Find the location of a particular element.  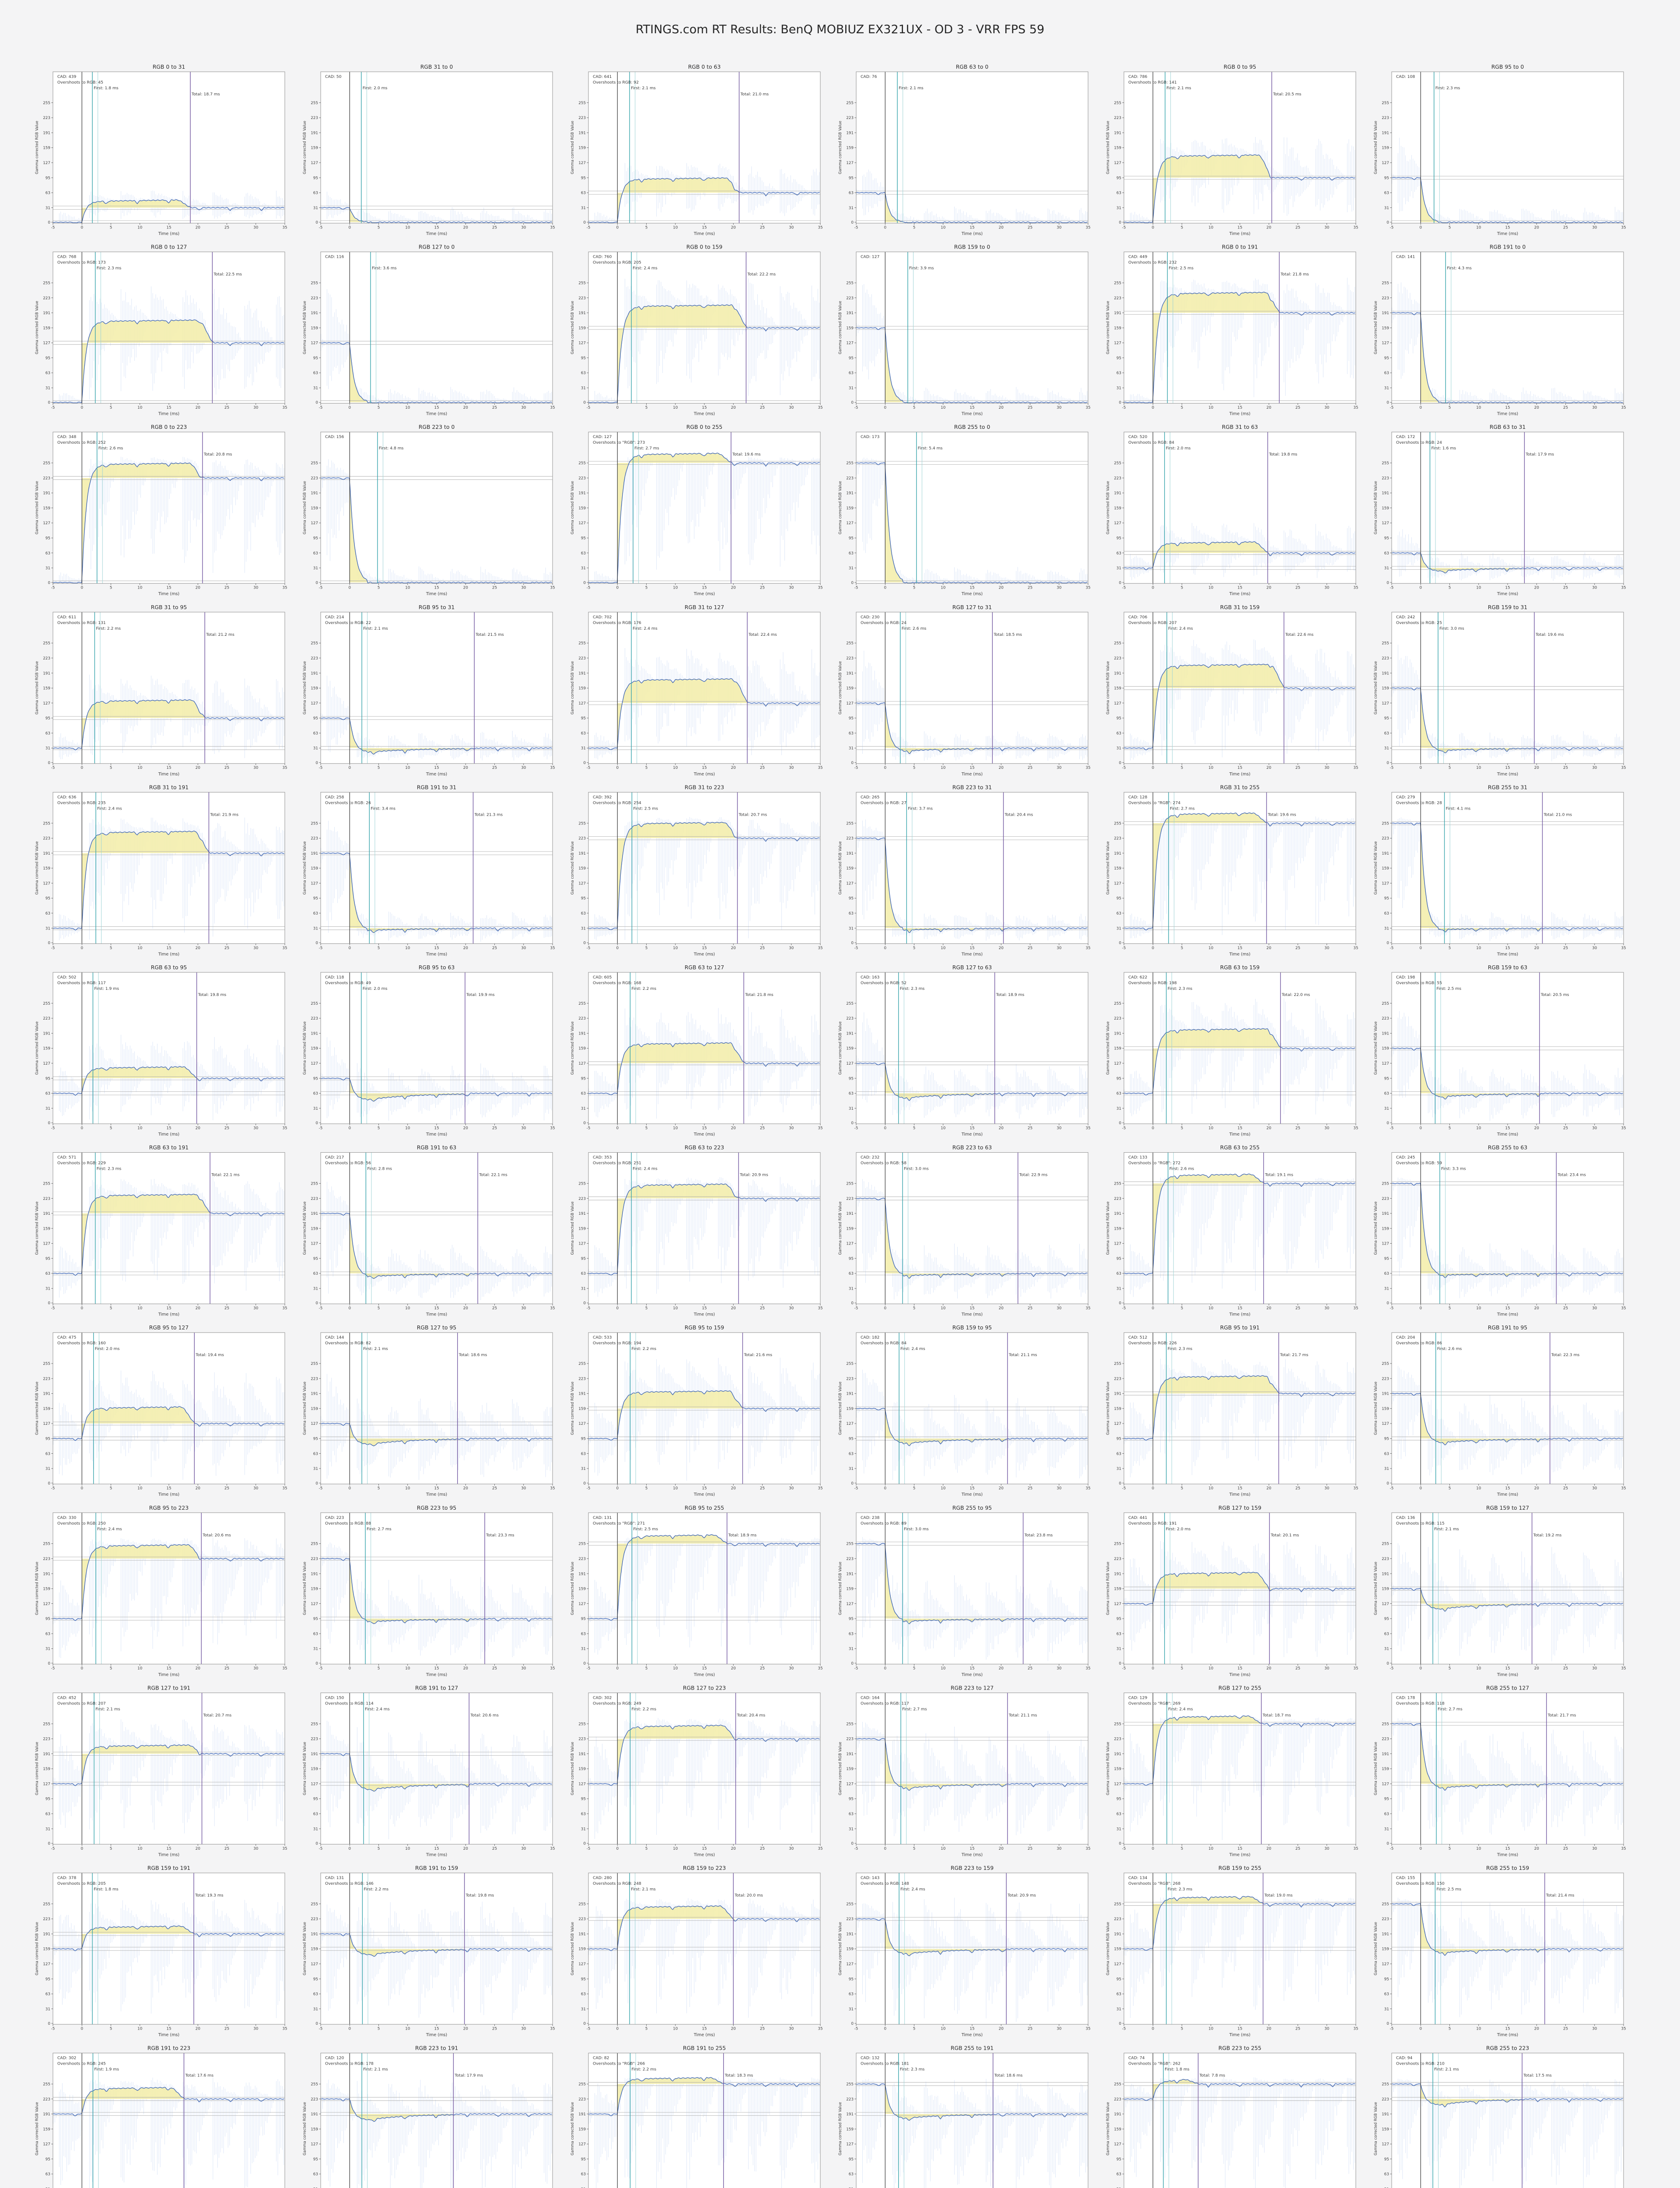

chart-title: RGB 255 to 63 is located at coordinates (1507, 1147).